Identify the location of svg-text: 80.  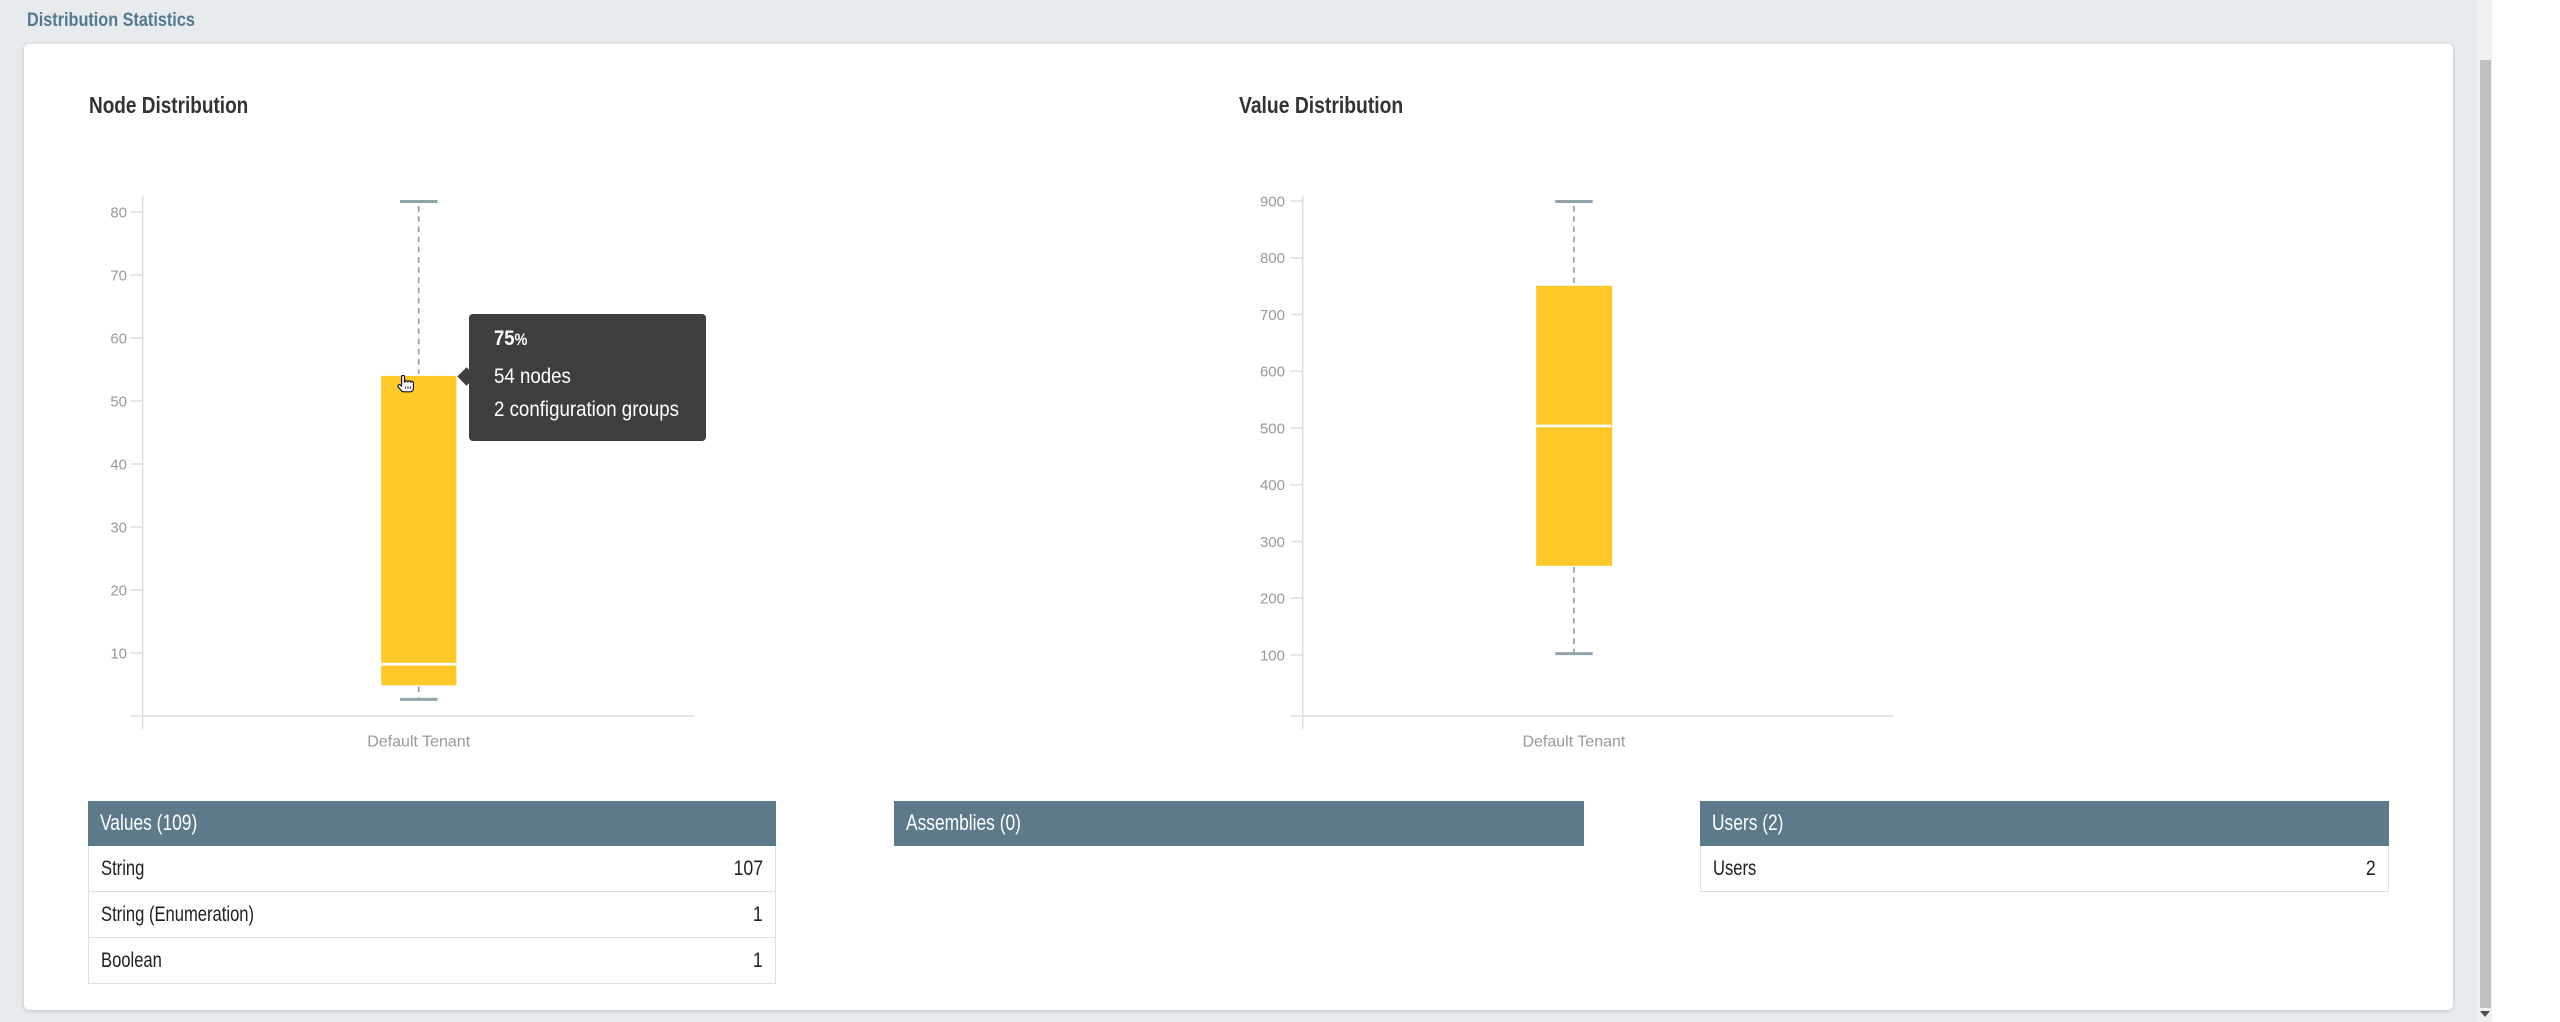
(118, 212).